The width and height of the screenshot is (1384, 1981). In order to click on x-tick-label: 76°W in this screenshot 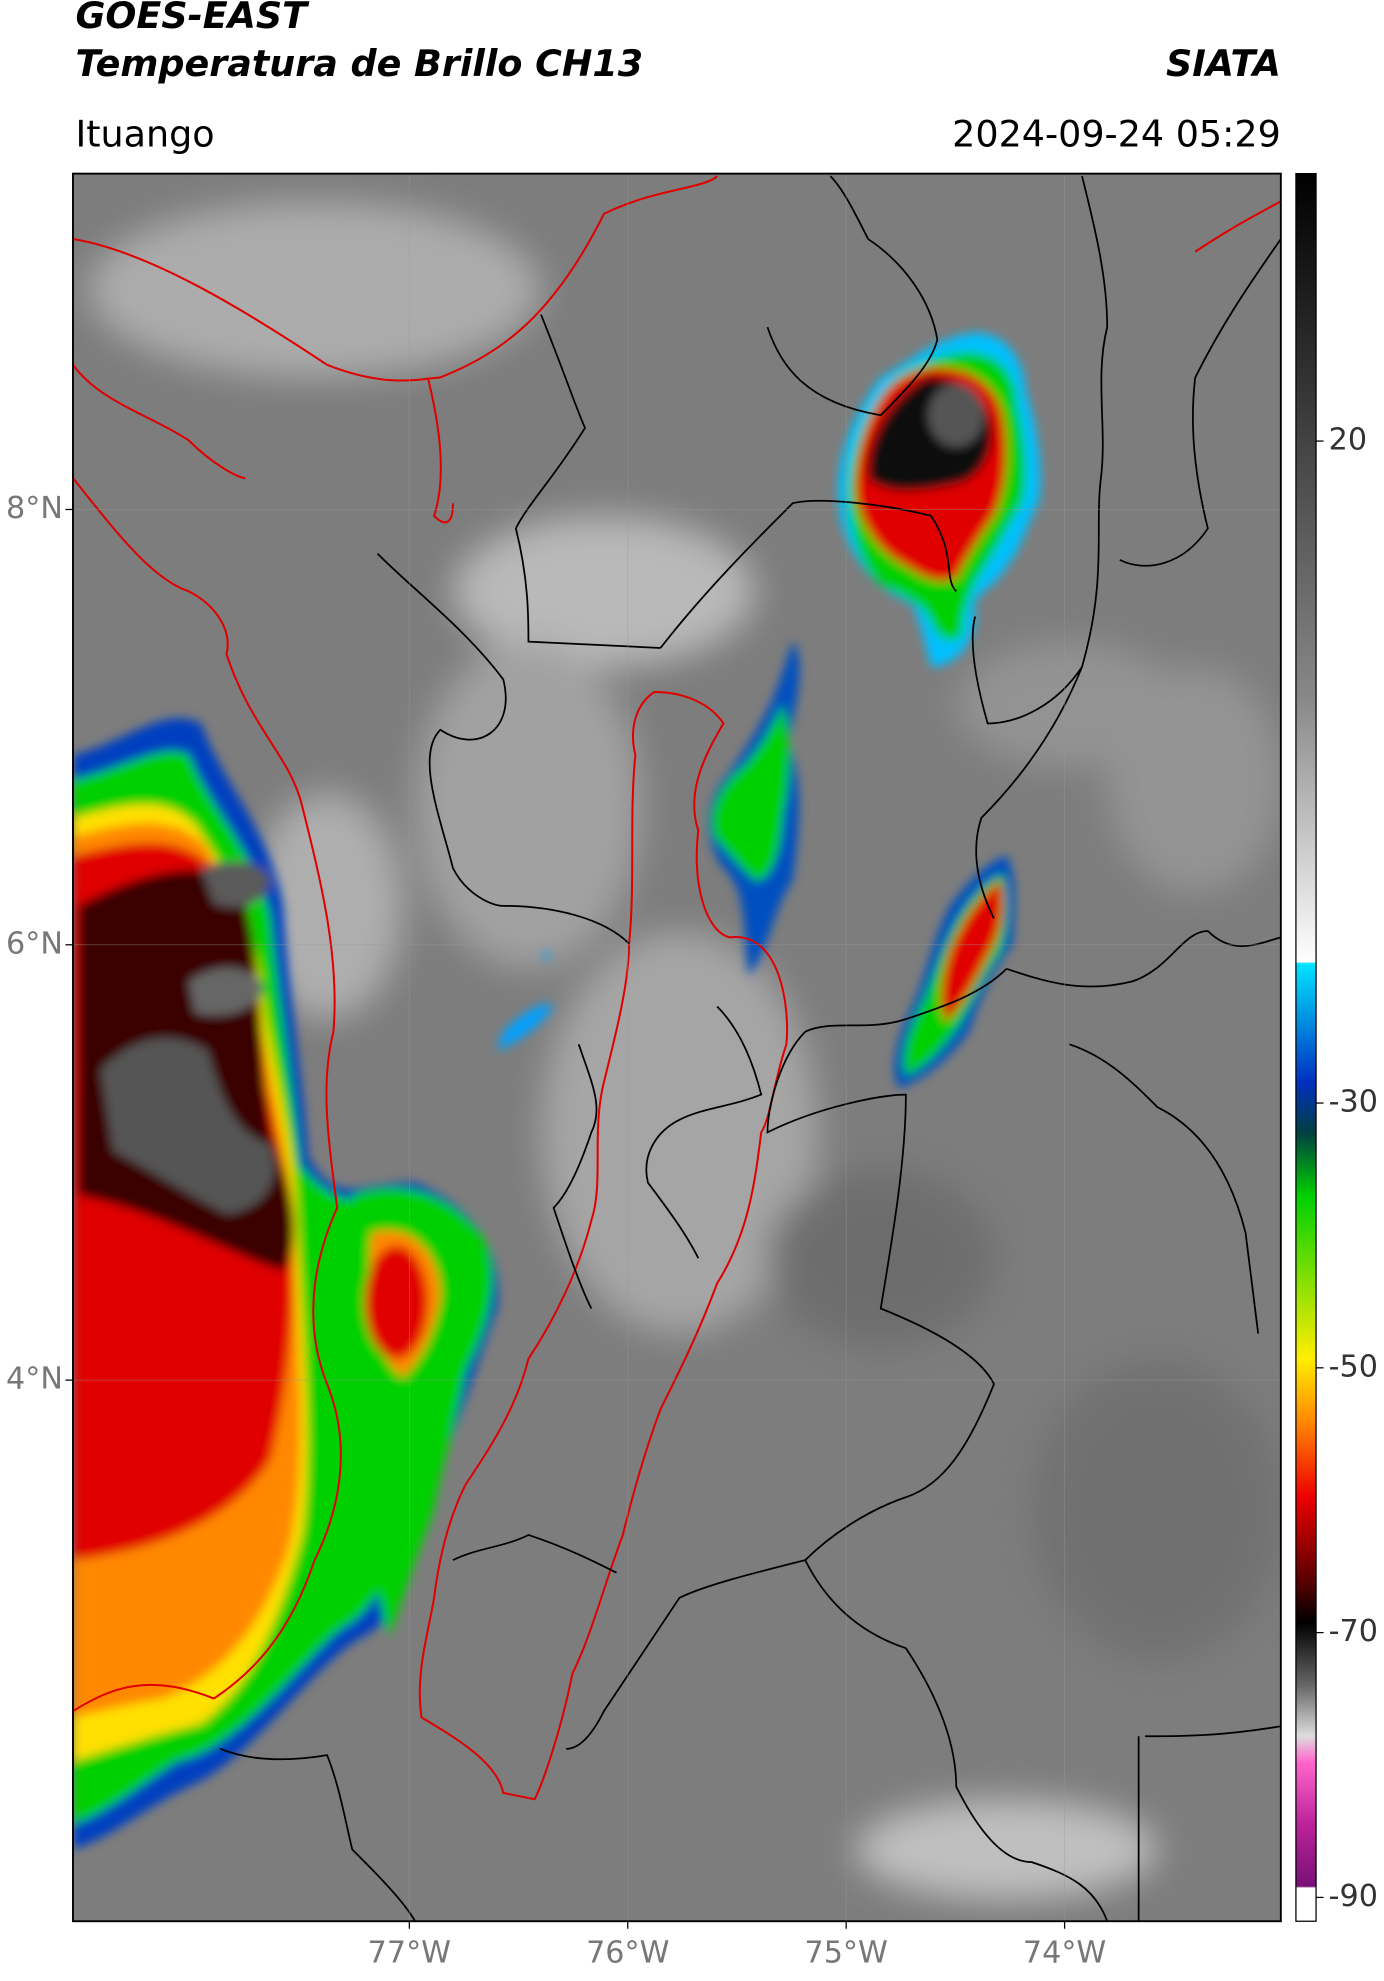, I will do `click(627, 1952)`.